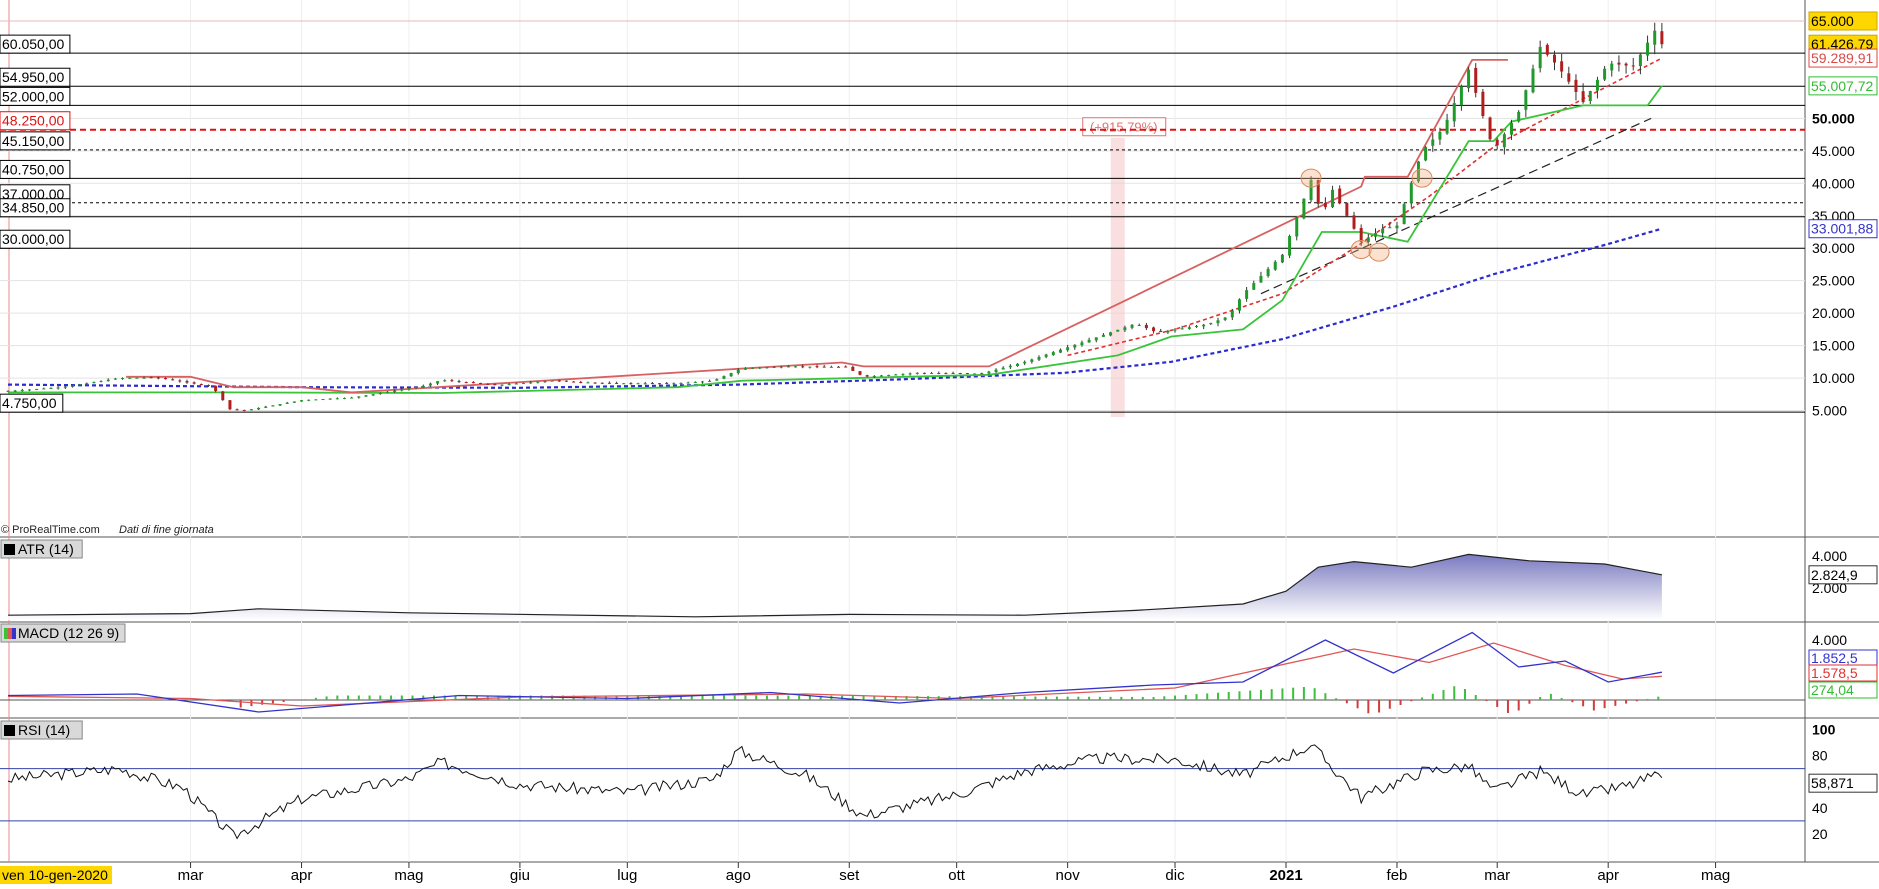  I want to click on atr-title: ATR (14), so click(46, 549).